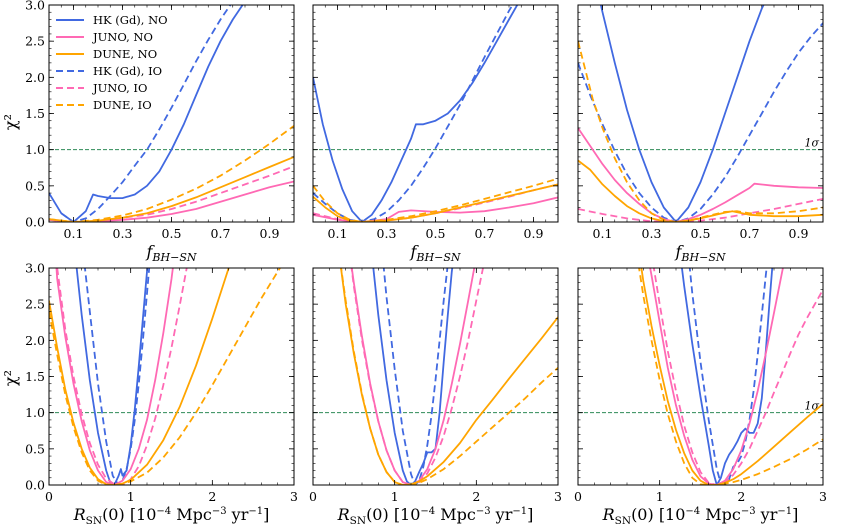 Image resolution: width=843 pixels, height=527 pixels. What do you see at coordinates (10, 122) in the screenshot?
I see `y-axis-label-top: χ²` at bounding box center [10, 122].